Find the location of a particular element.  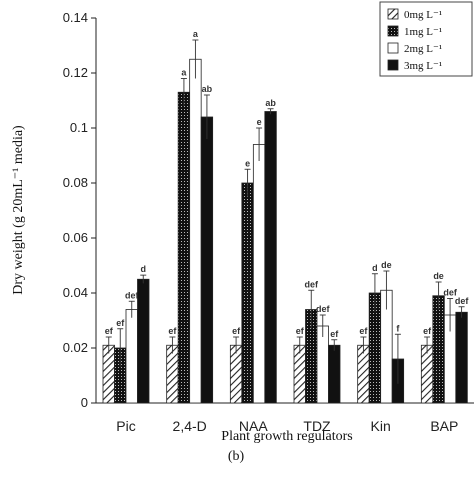

y-tick-label: 0.08 is located at coordinates (75, 182).